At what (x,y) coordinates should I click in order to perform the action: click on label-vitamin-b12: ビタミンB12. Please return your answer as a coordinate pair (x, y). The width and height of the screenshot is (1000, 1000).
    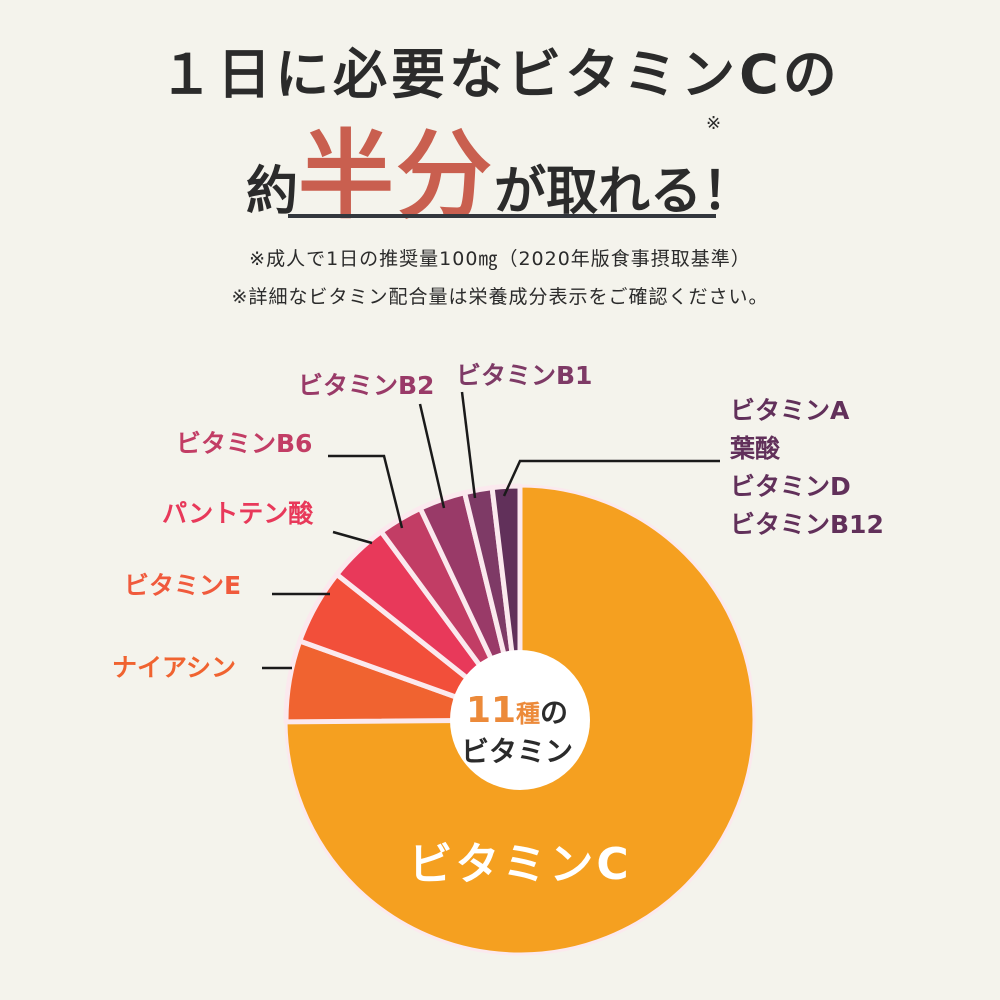
    Looking at the image, I should click on (807, 524).